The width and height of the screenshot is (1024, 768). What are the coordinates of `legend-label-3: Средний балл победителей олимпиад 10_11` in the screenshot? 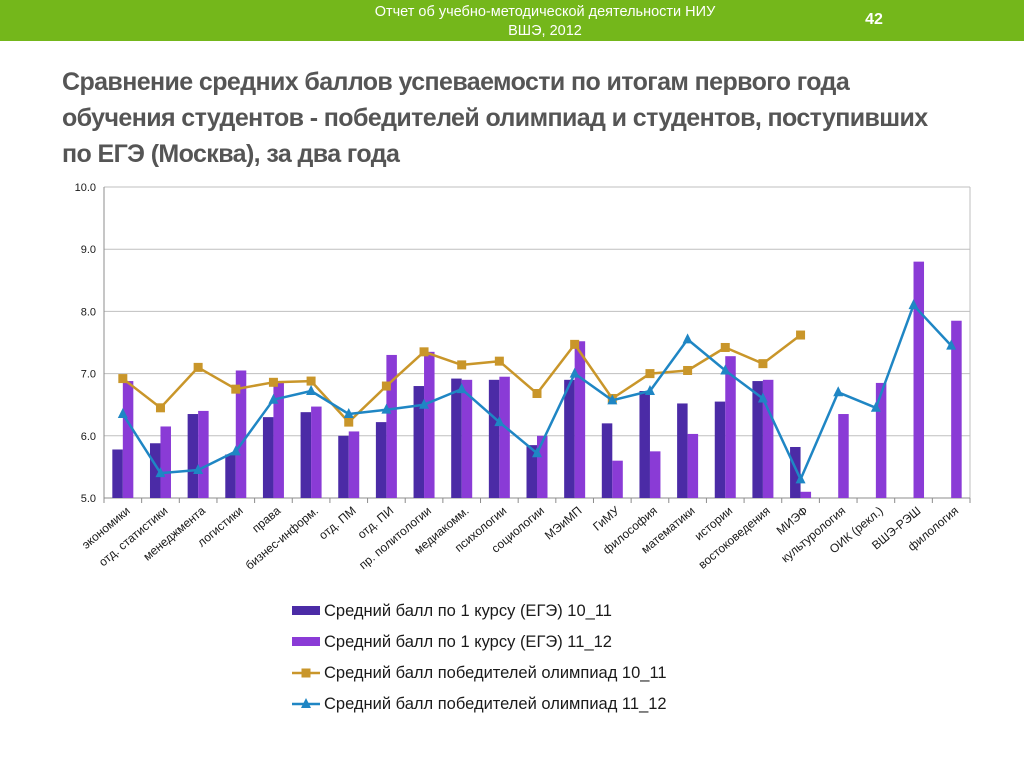 It's located at (495, 673).